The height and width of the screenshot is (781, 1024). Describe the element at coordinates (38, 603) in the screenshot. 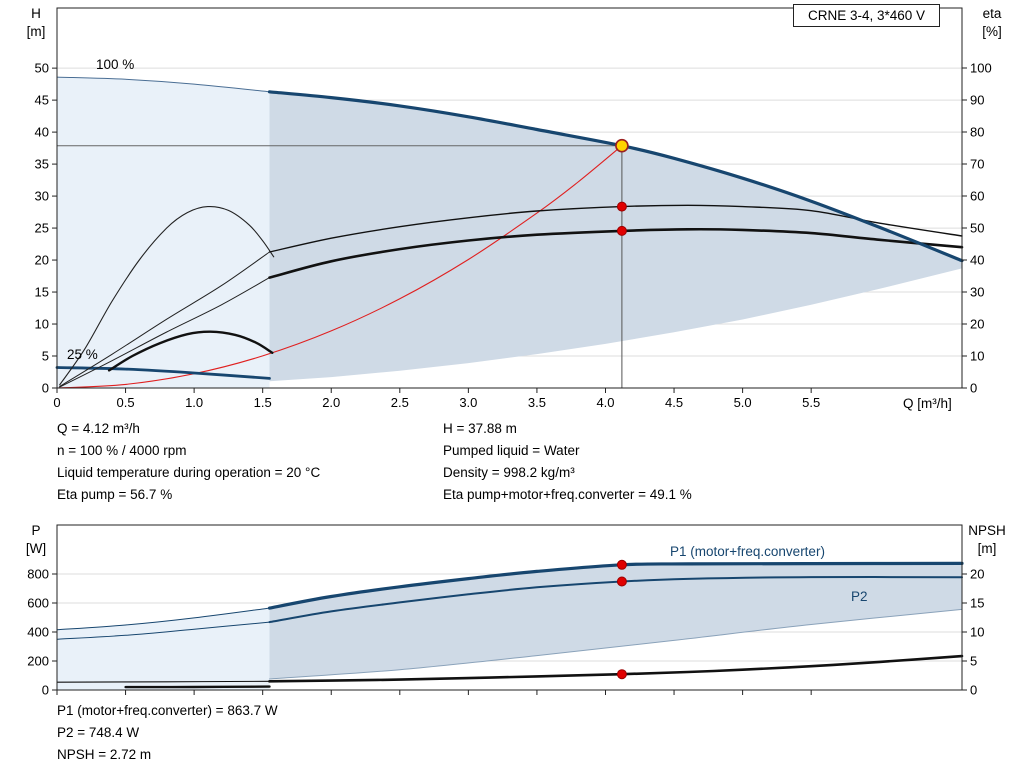

I see `tick-label: 600` at that location.